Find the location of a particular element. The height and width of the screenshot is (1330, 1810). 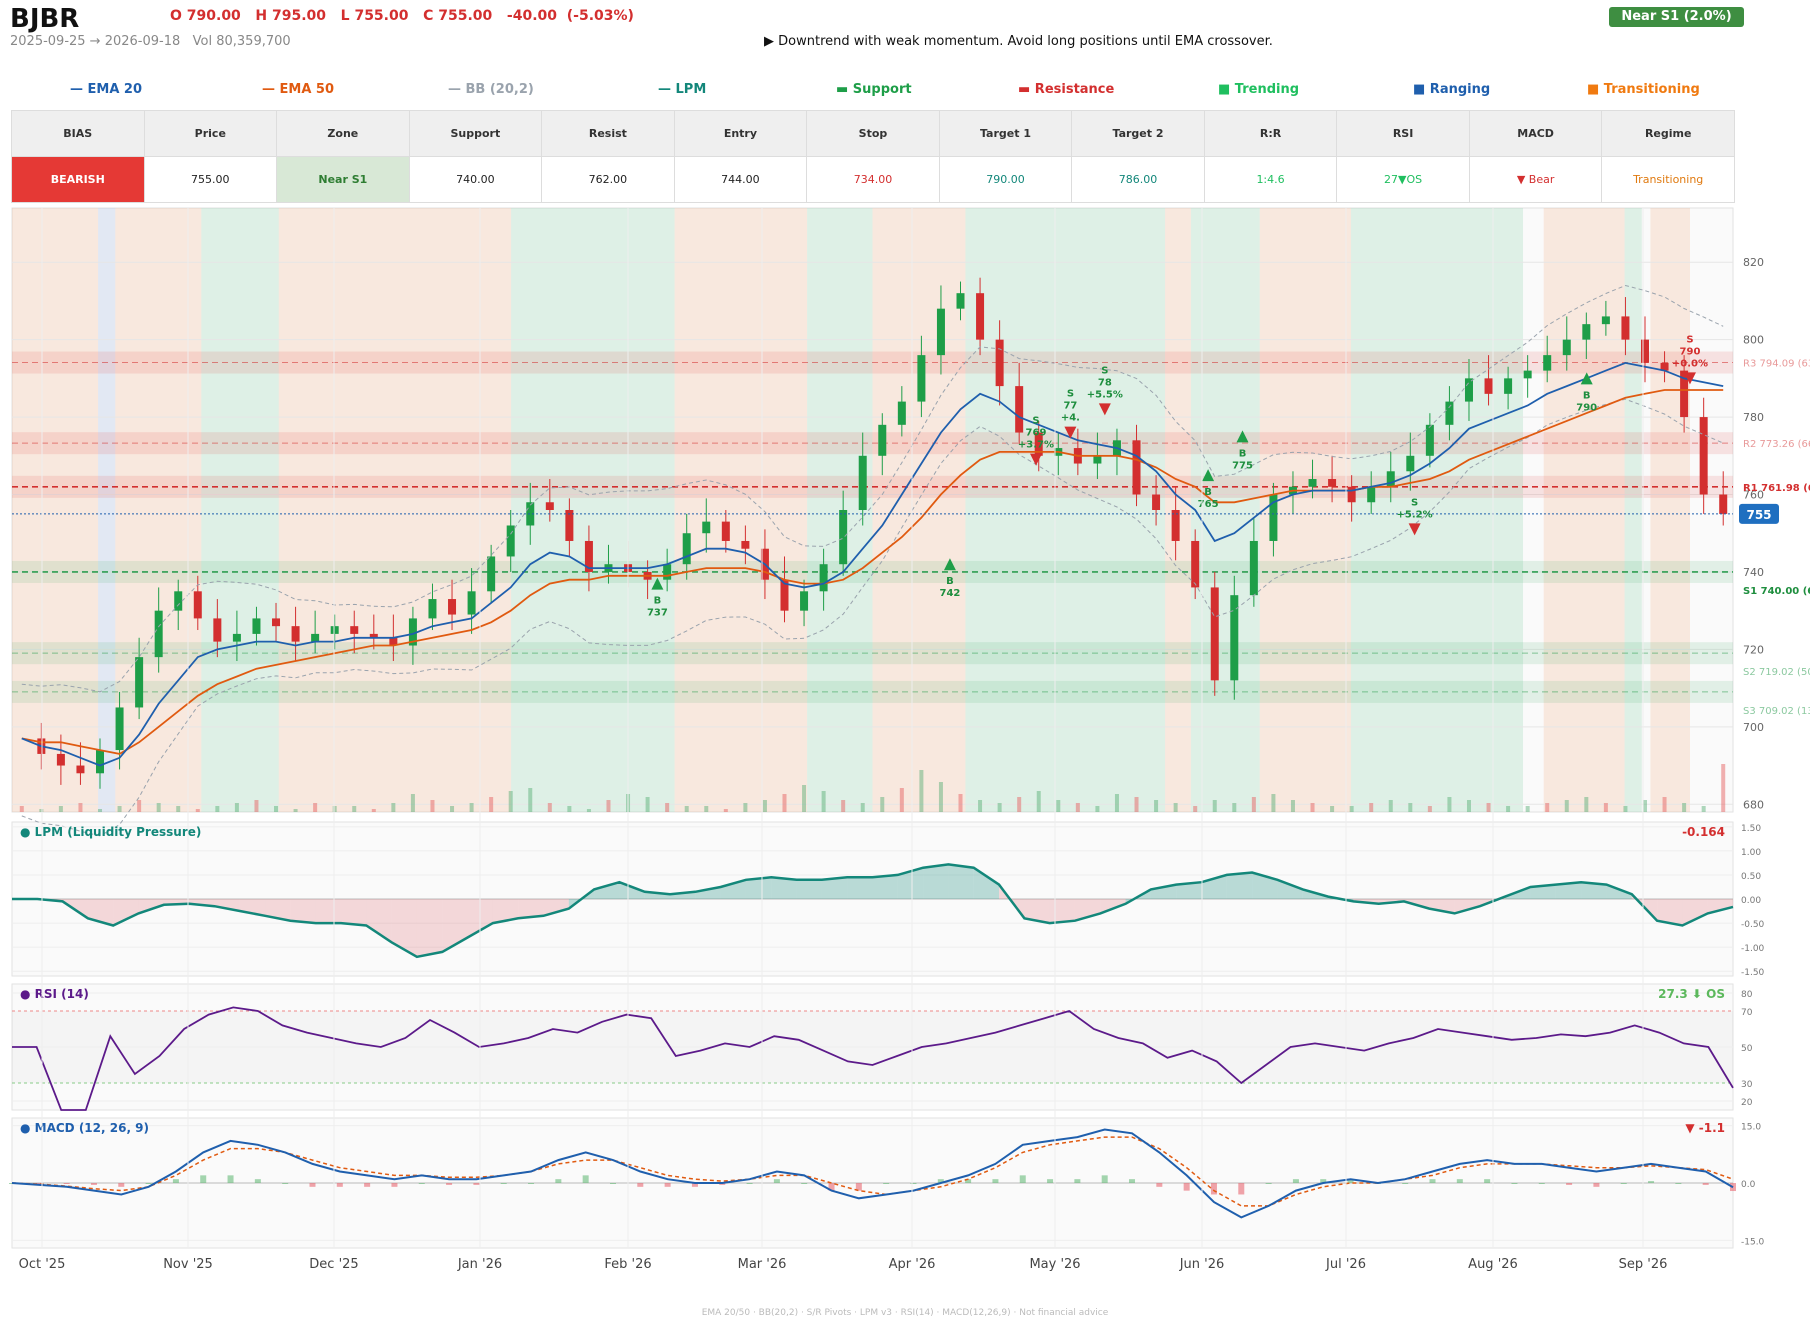

buy-signal-marker is located at coordinates (949, 564).